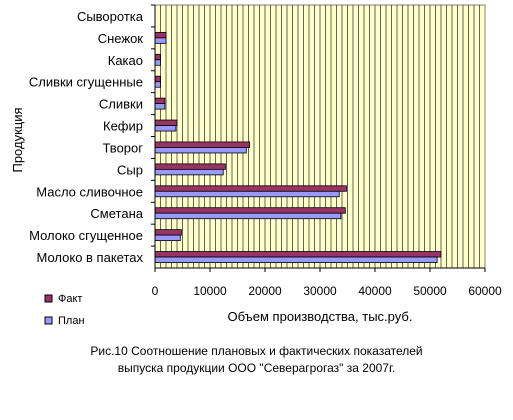 This screenshot has width=513, height=420. I want to click on legend-label-fact: Факт, so click(70, 299).